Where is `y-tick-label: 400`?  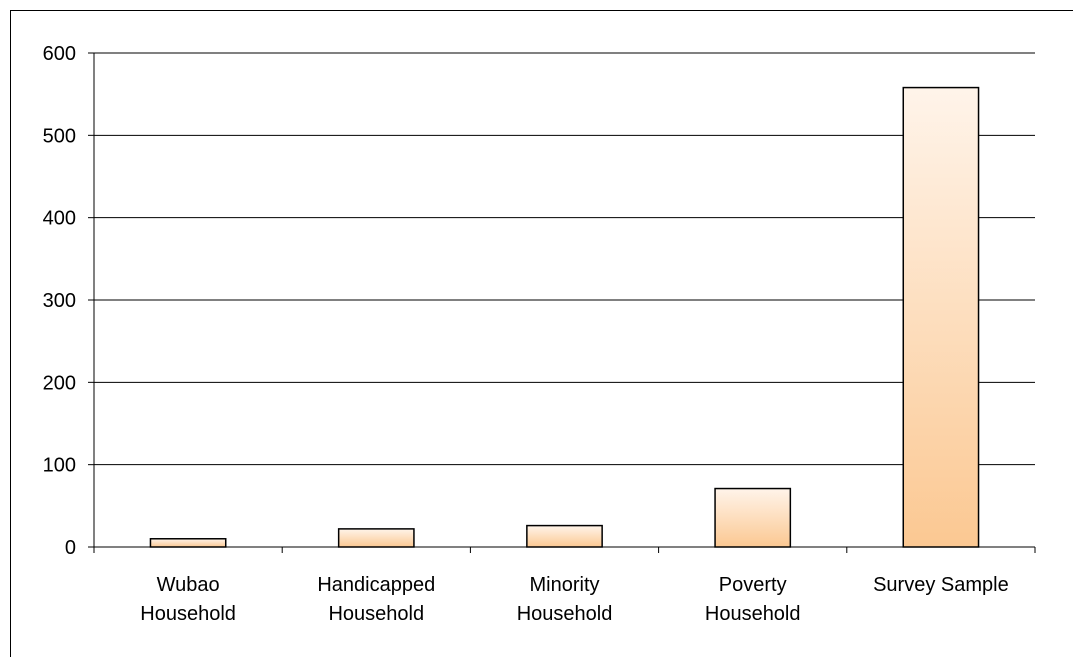 y-tick-label: 400 is located at coordinates (59, 219).